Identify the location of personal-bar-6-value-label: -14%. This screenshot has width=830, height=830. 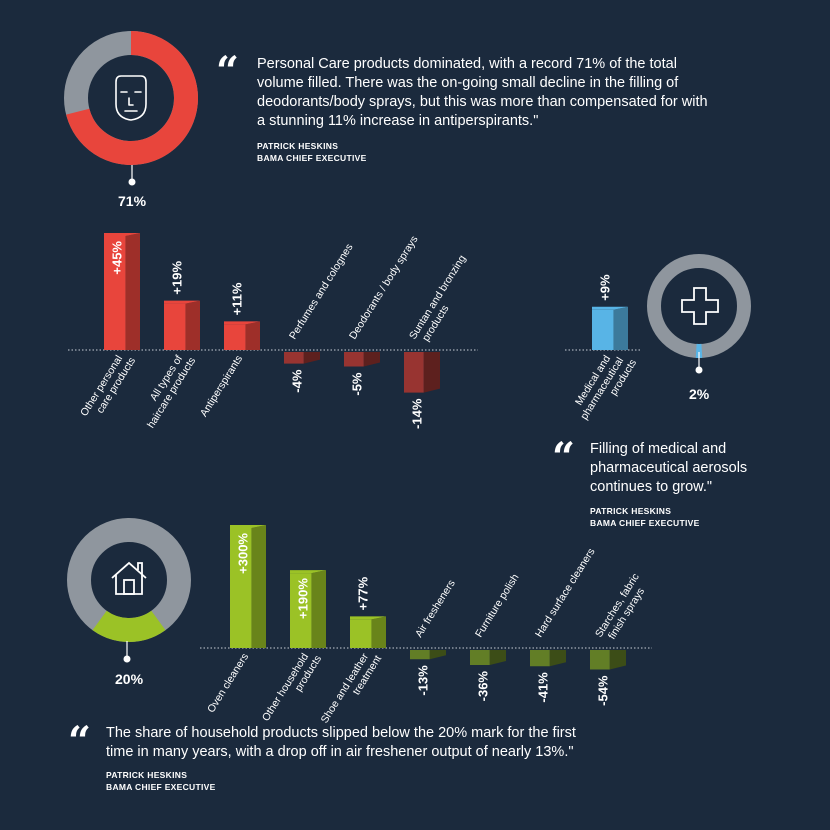
(417, 413).